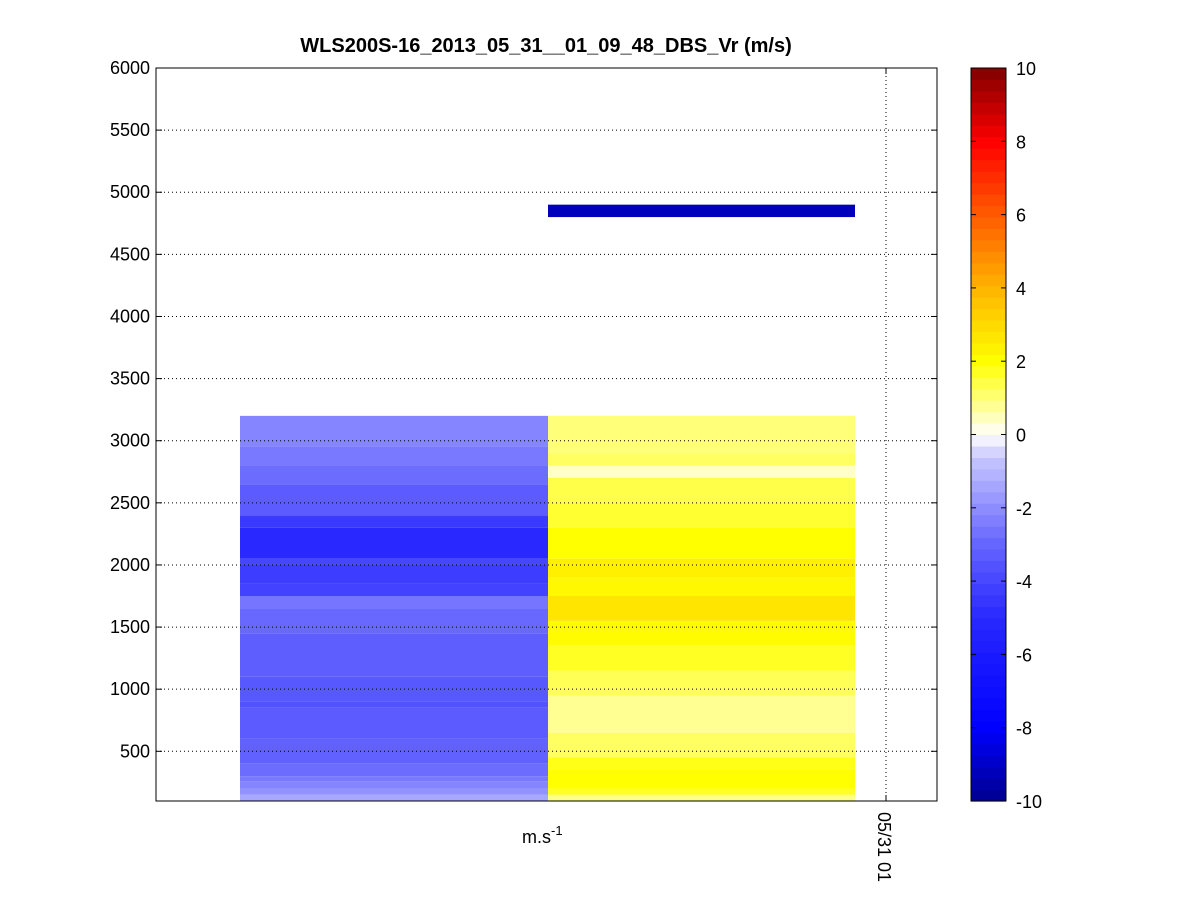  What do you see at coordinates (130, 379) in the screenshot?
I see `y-tick-label: 3500` at bounding box center [130, 379].